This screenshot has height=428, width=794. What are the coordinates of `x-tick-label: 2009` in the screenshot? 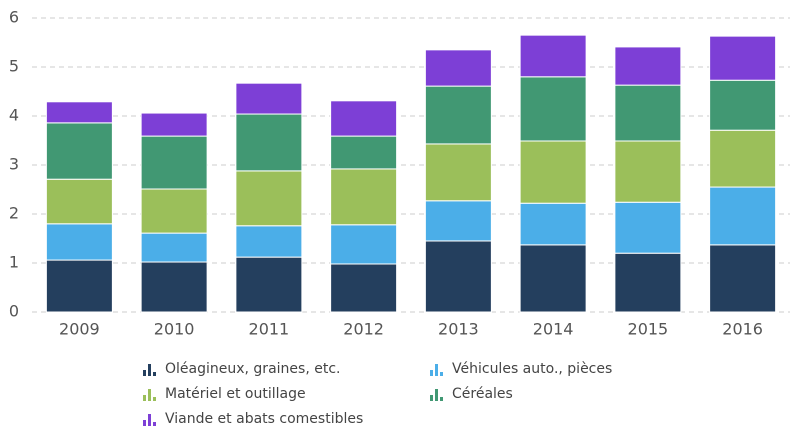 It's located at (79, 329).